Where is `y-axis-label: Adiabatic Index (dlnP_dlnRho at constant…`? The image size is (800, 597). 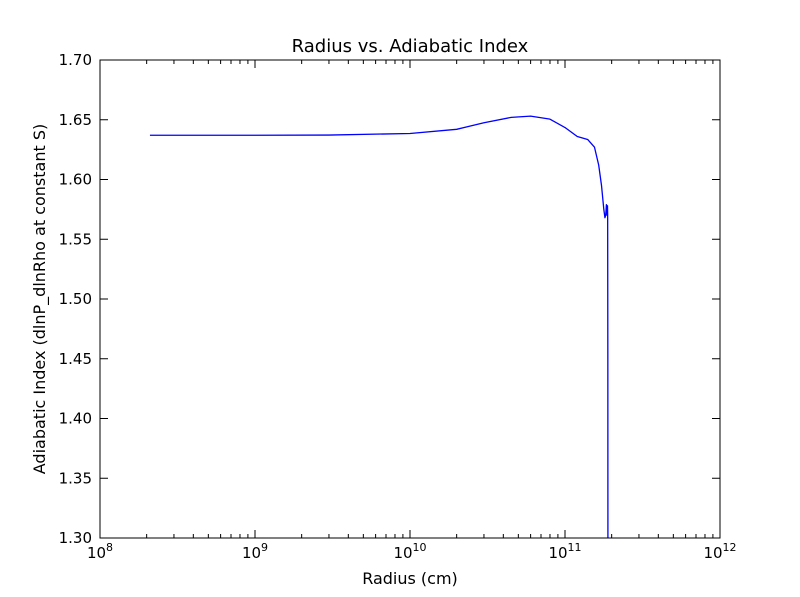
y-axis-label: Adiabatic Index (dlnP_dlnRho at constant… is located at coordinates (40, 299).